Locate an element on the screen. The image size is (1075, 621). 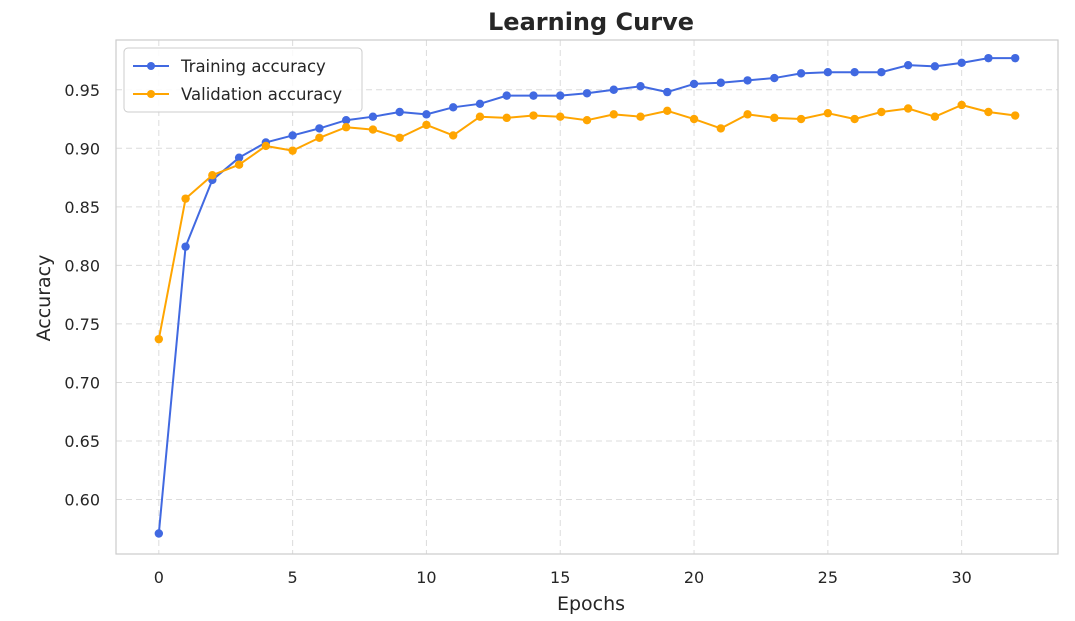
legend-item-training: Training accuracy is located at coordinates (229, 66).